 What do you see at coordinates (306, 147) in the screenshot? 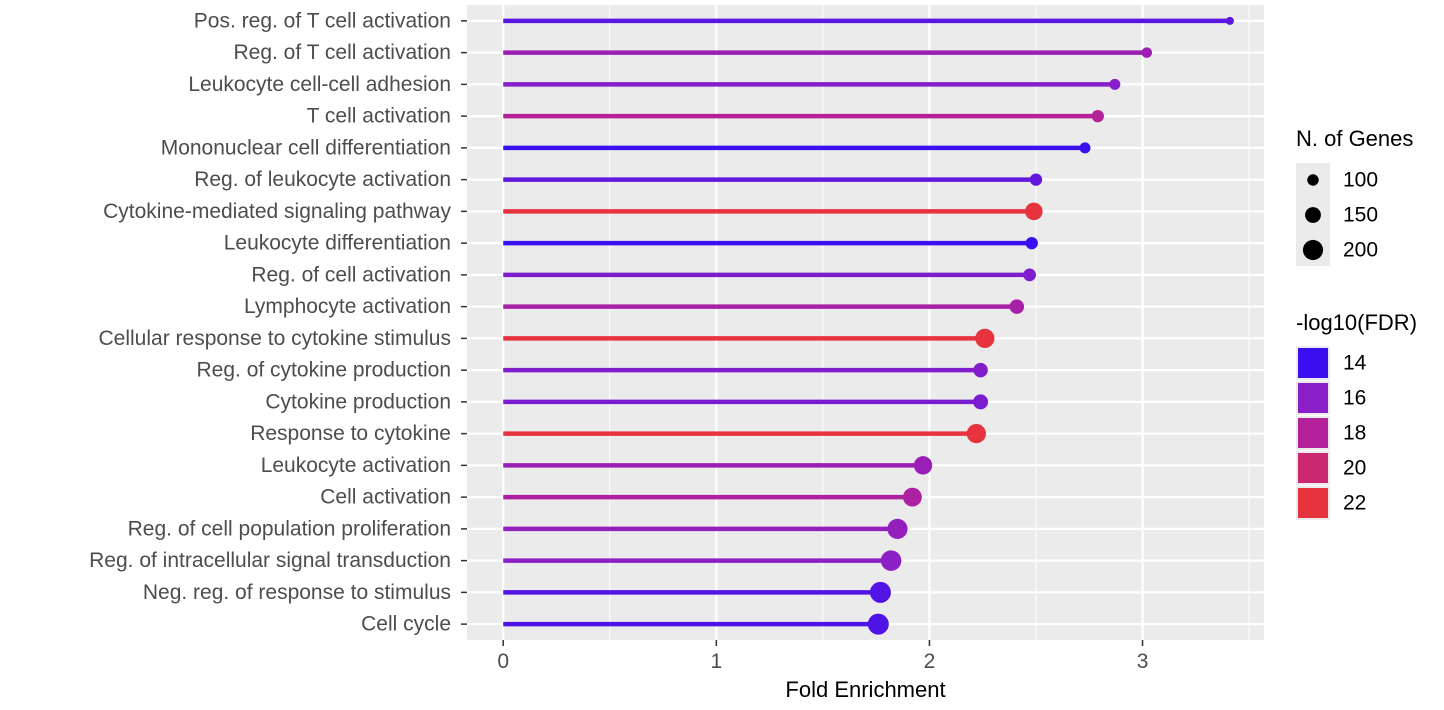
I see `y-tick-label: Mononuclear cell differentiation` at bounding box center [306, 147].